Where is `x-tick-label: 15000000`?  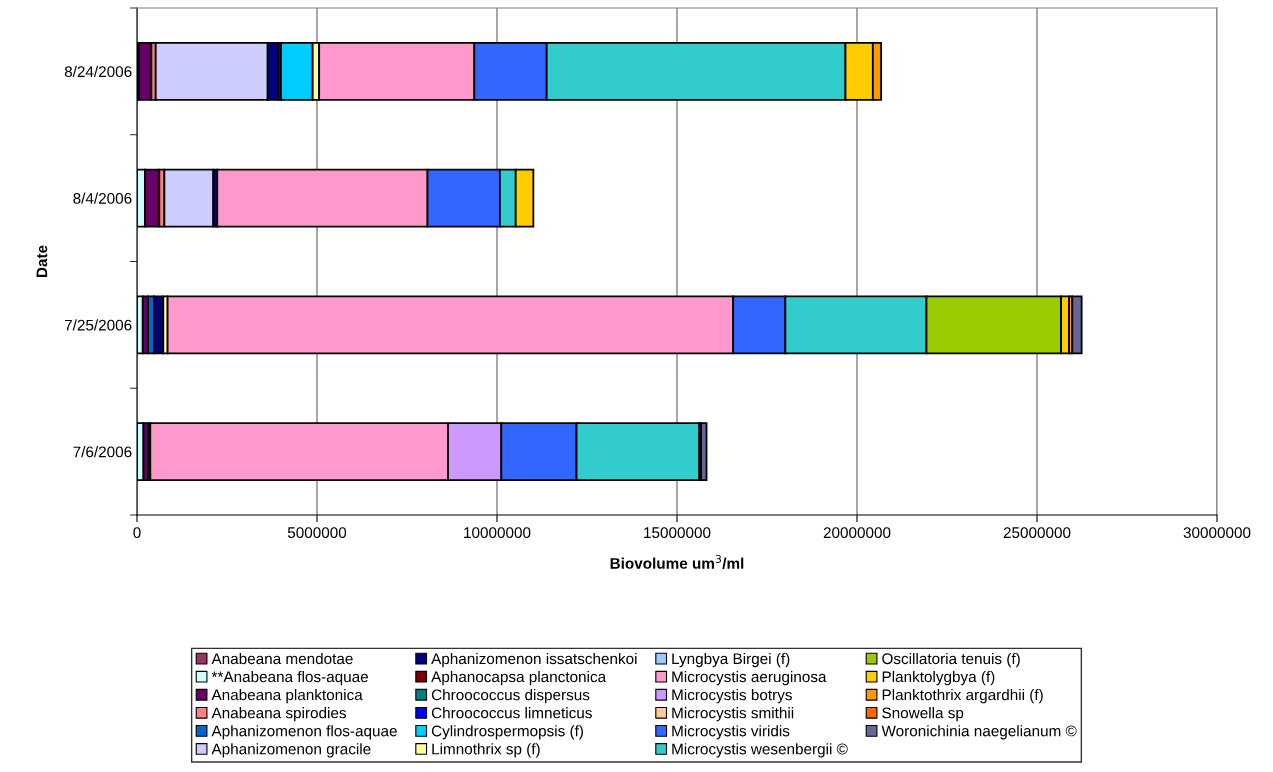 x-tick-label: 15000000 is located at coordinates (677, 533).